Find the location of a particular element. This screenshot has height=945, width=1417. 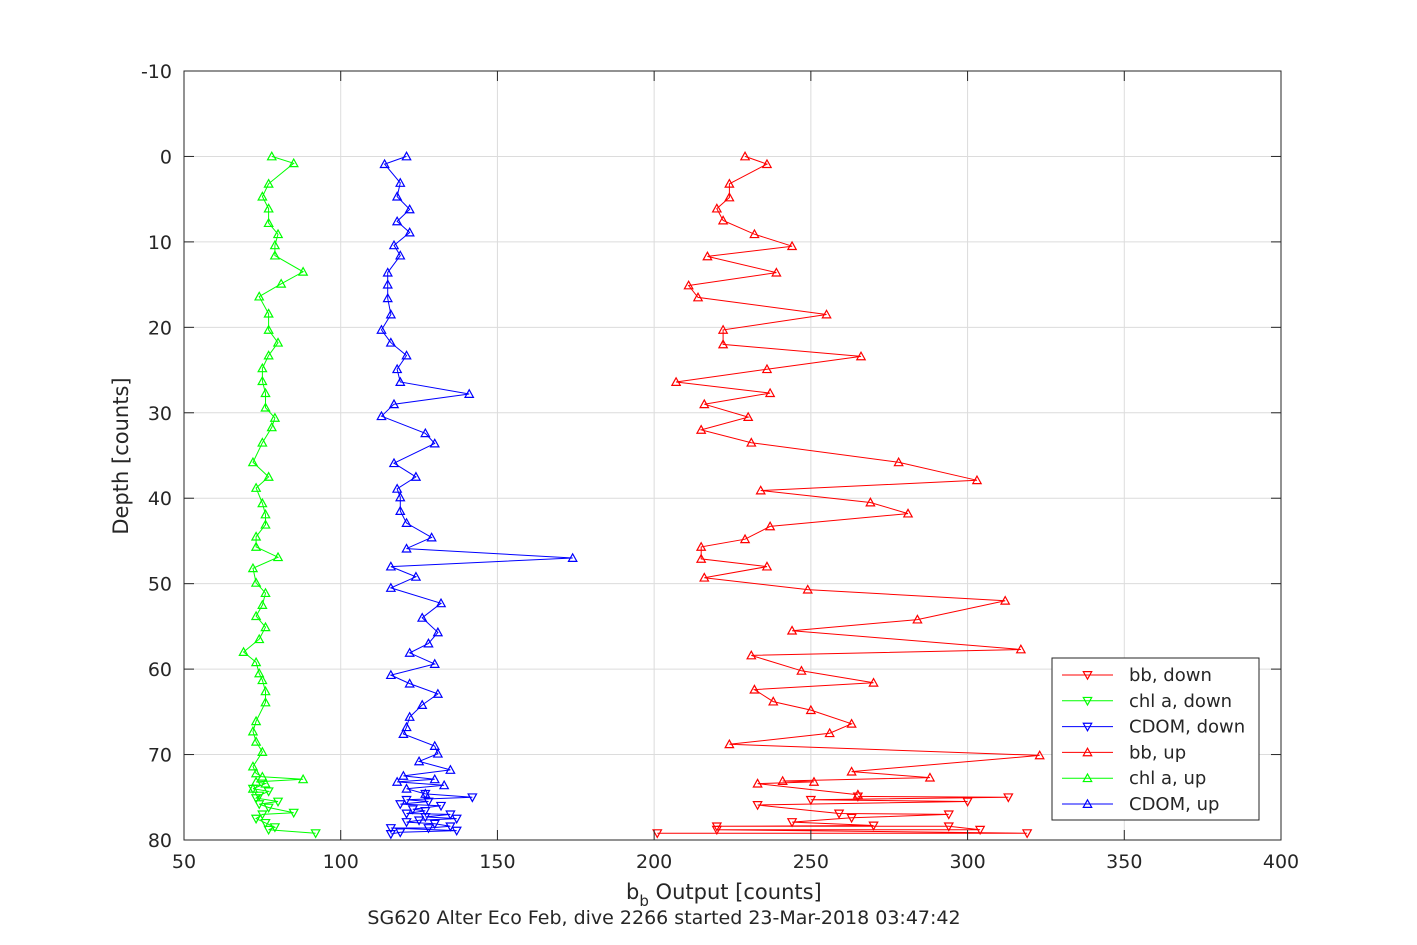

x-axis-label-rest: Output [counts] is located at coordinates (735, 892).